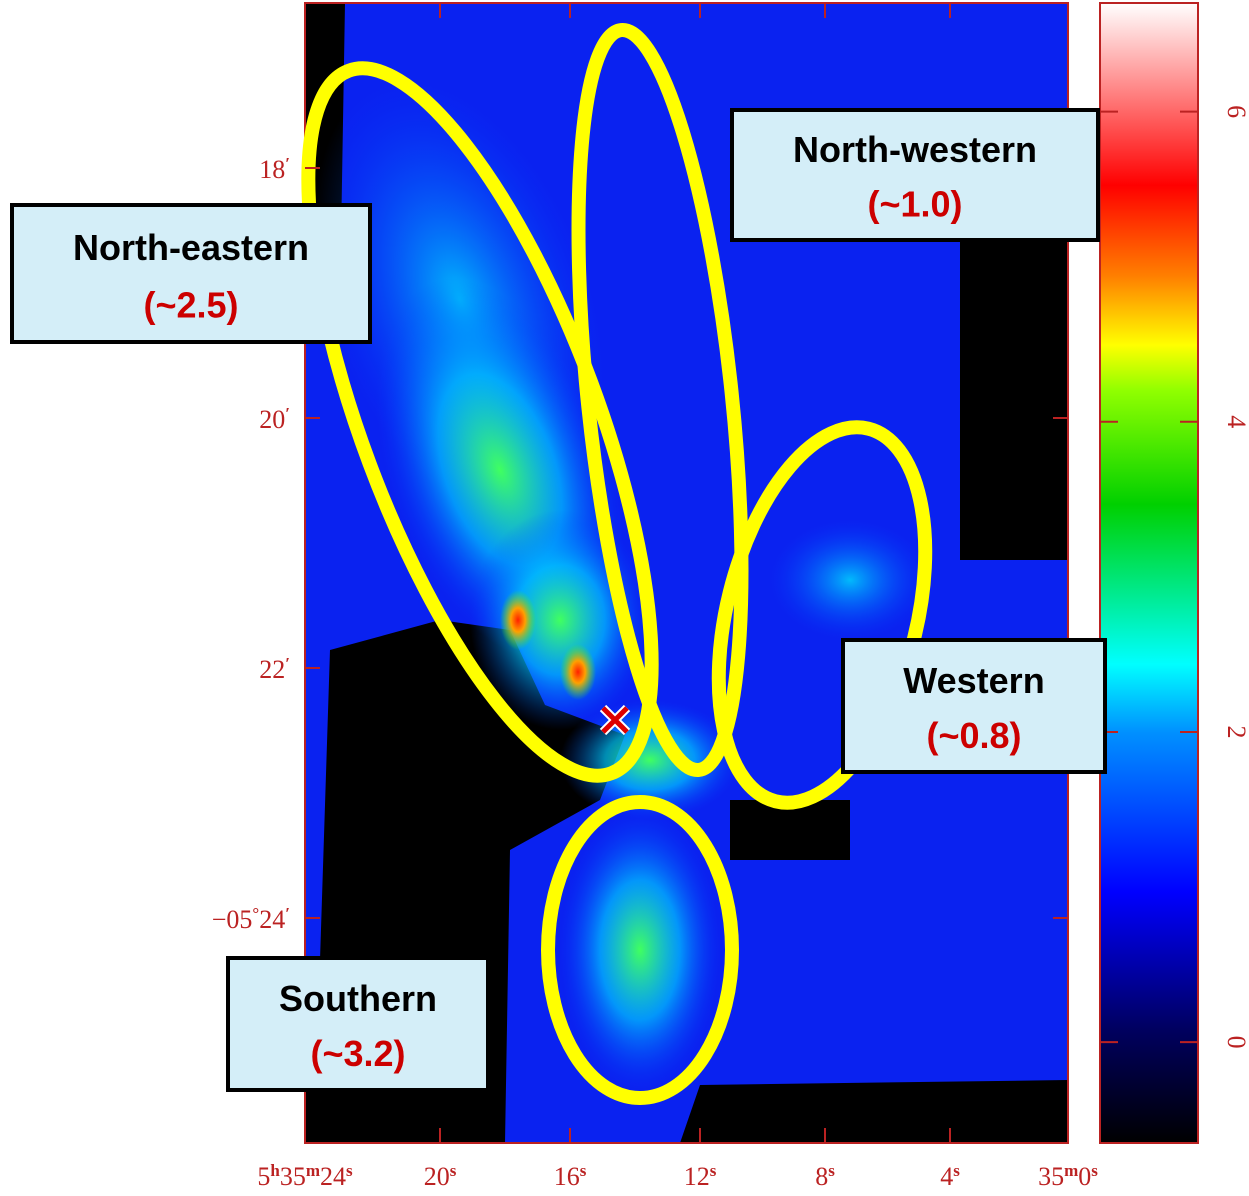 Image resolution: width=1249 pixels, height=1196 pixels. I want to click on tick-label: 12s, so click(700, 1176).